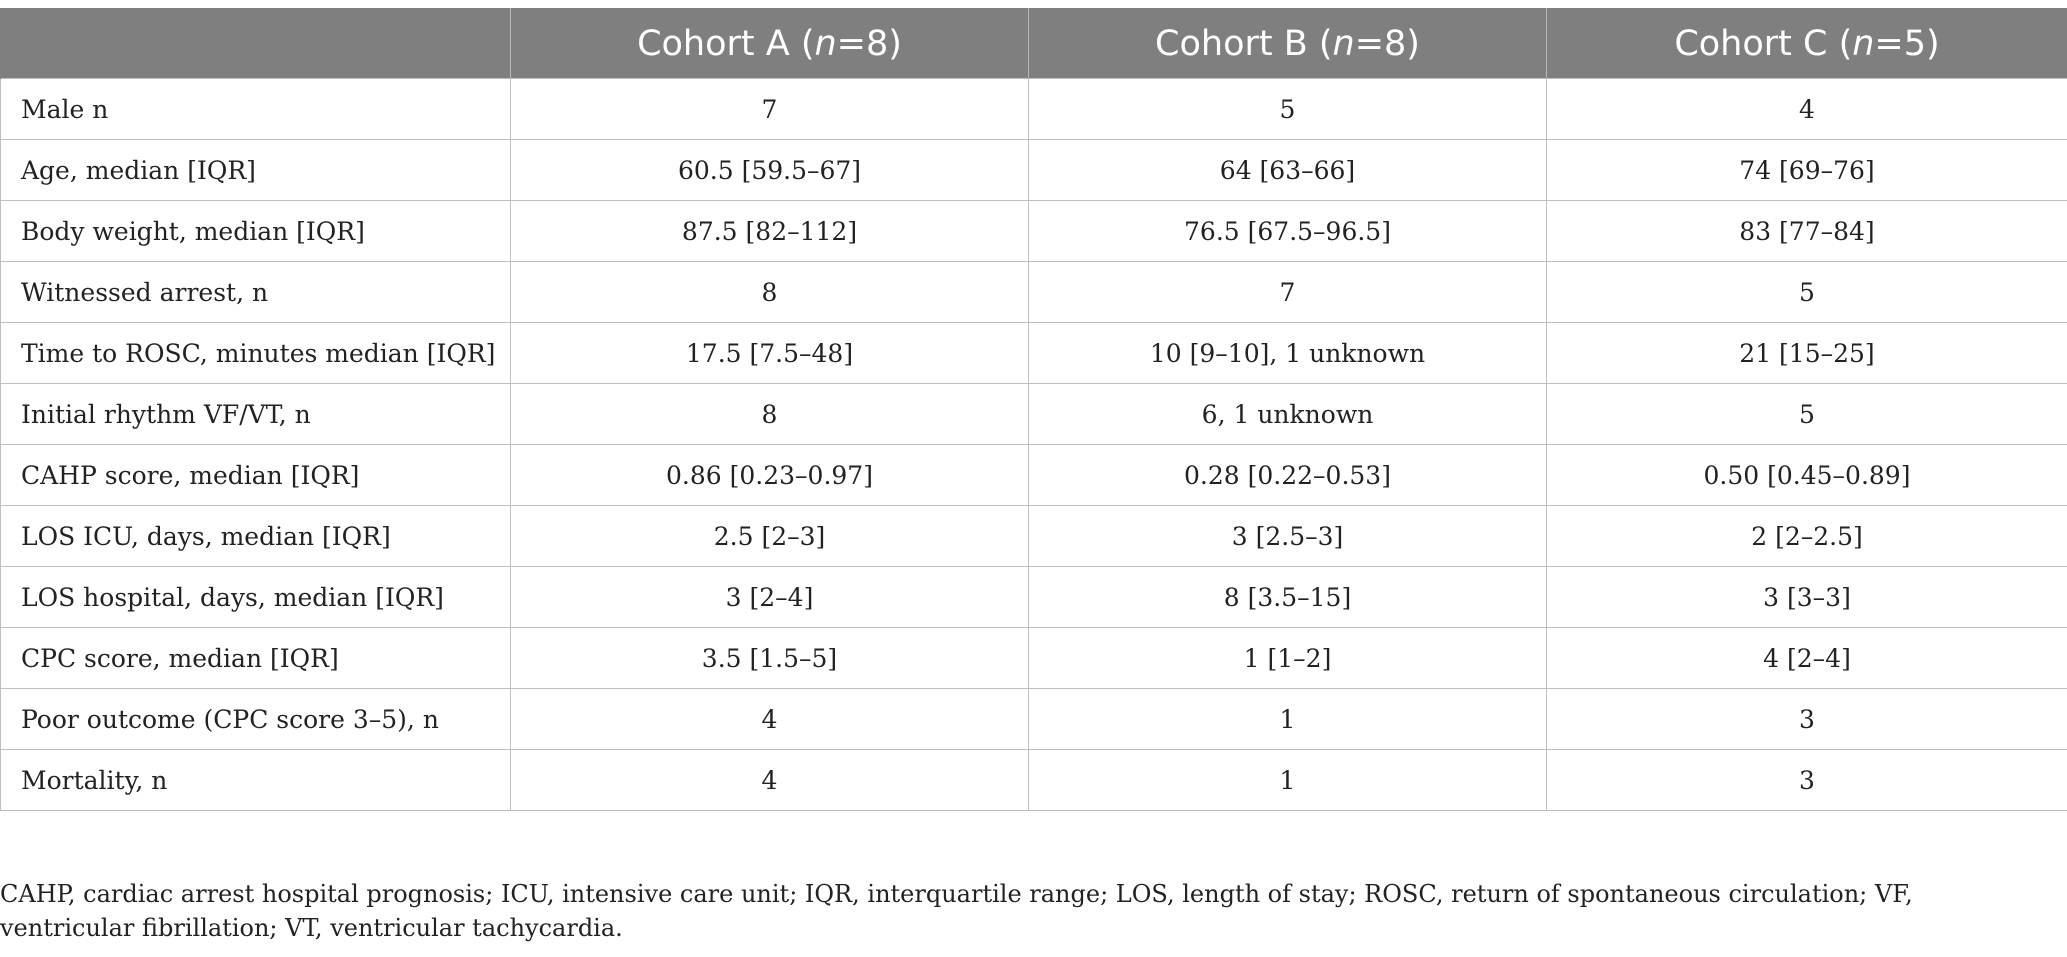 The height and width of the screenshot is (957, 2067). I want to click on cohort-b-value: 8 [3.5–15], so click(1287, 597).